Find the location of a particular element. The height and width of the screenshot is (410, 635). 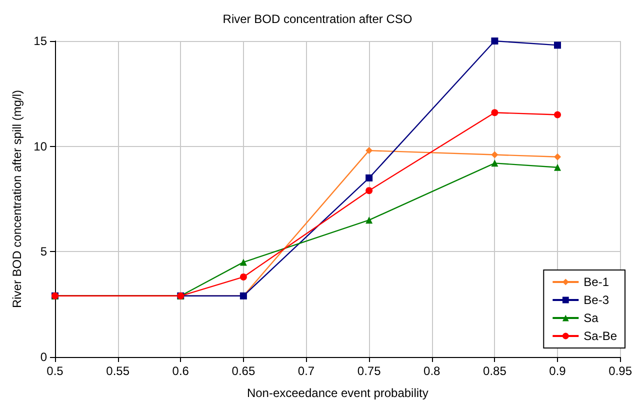

y-tick-label: 10 is located at coordinates (41, 146).